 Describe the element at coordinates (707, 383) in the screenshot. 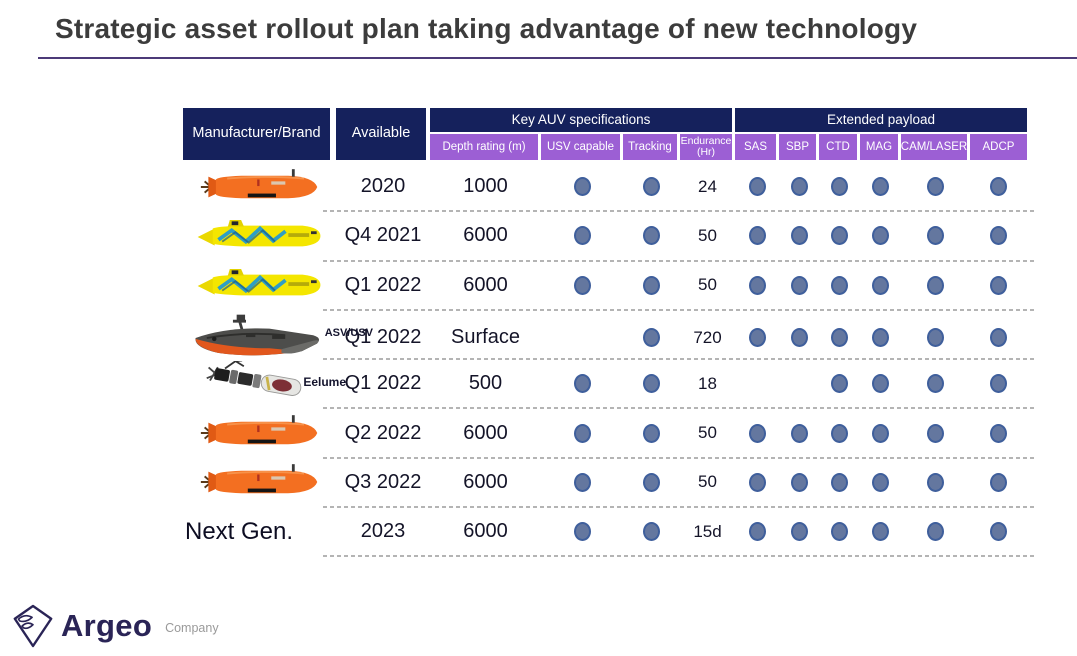

I see `endurance-value: 18` at that location.